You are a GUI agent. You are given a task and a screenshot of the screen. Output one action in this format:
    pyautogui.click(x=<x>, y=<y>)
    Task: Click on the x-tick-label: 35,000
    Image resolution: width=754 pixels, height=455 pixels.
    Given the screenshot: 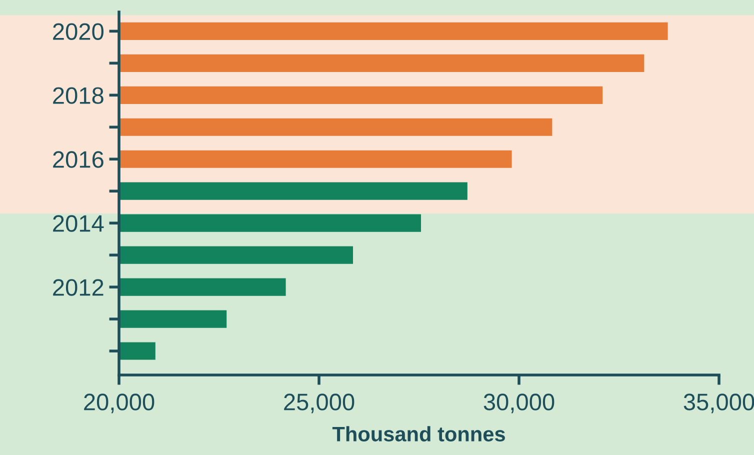 What is the action you would take?
    pyautogui.click(x=719, y=404)
    